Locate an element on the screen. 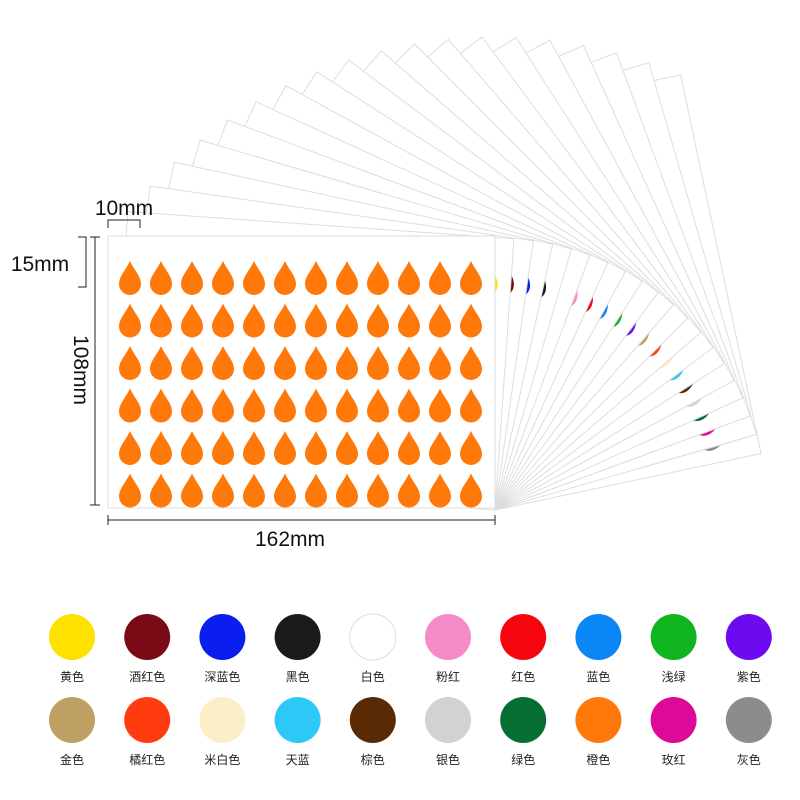  swatch-label: 橘红色 is located at coordinates (147, 759).